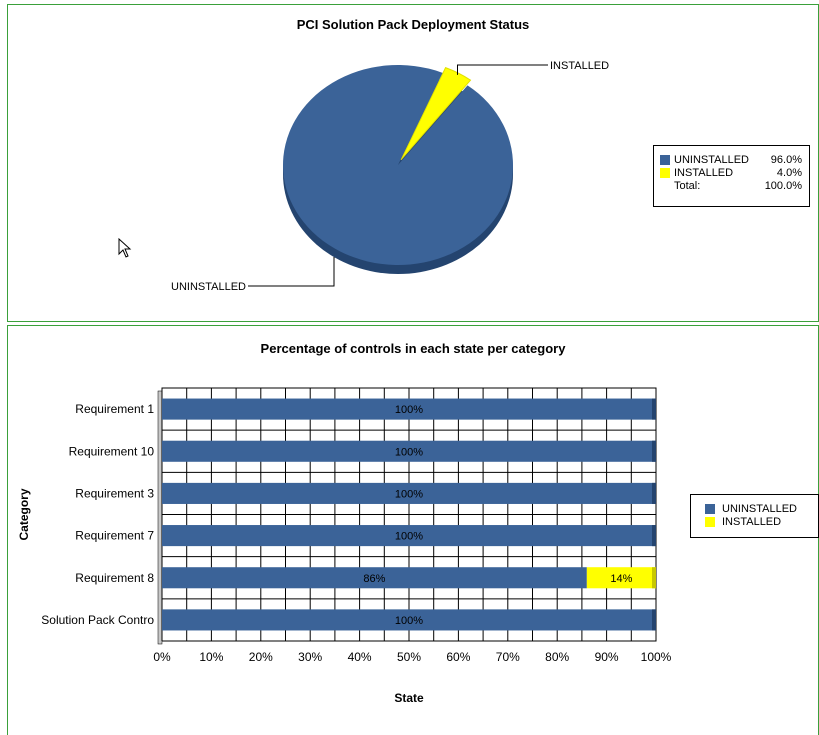 This screenshot has width=819, height=735. I want to click on pie-legend-item-installed: INSTALLED 4.0%, so click(729, 173).